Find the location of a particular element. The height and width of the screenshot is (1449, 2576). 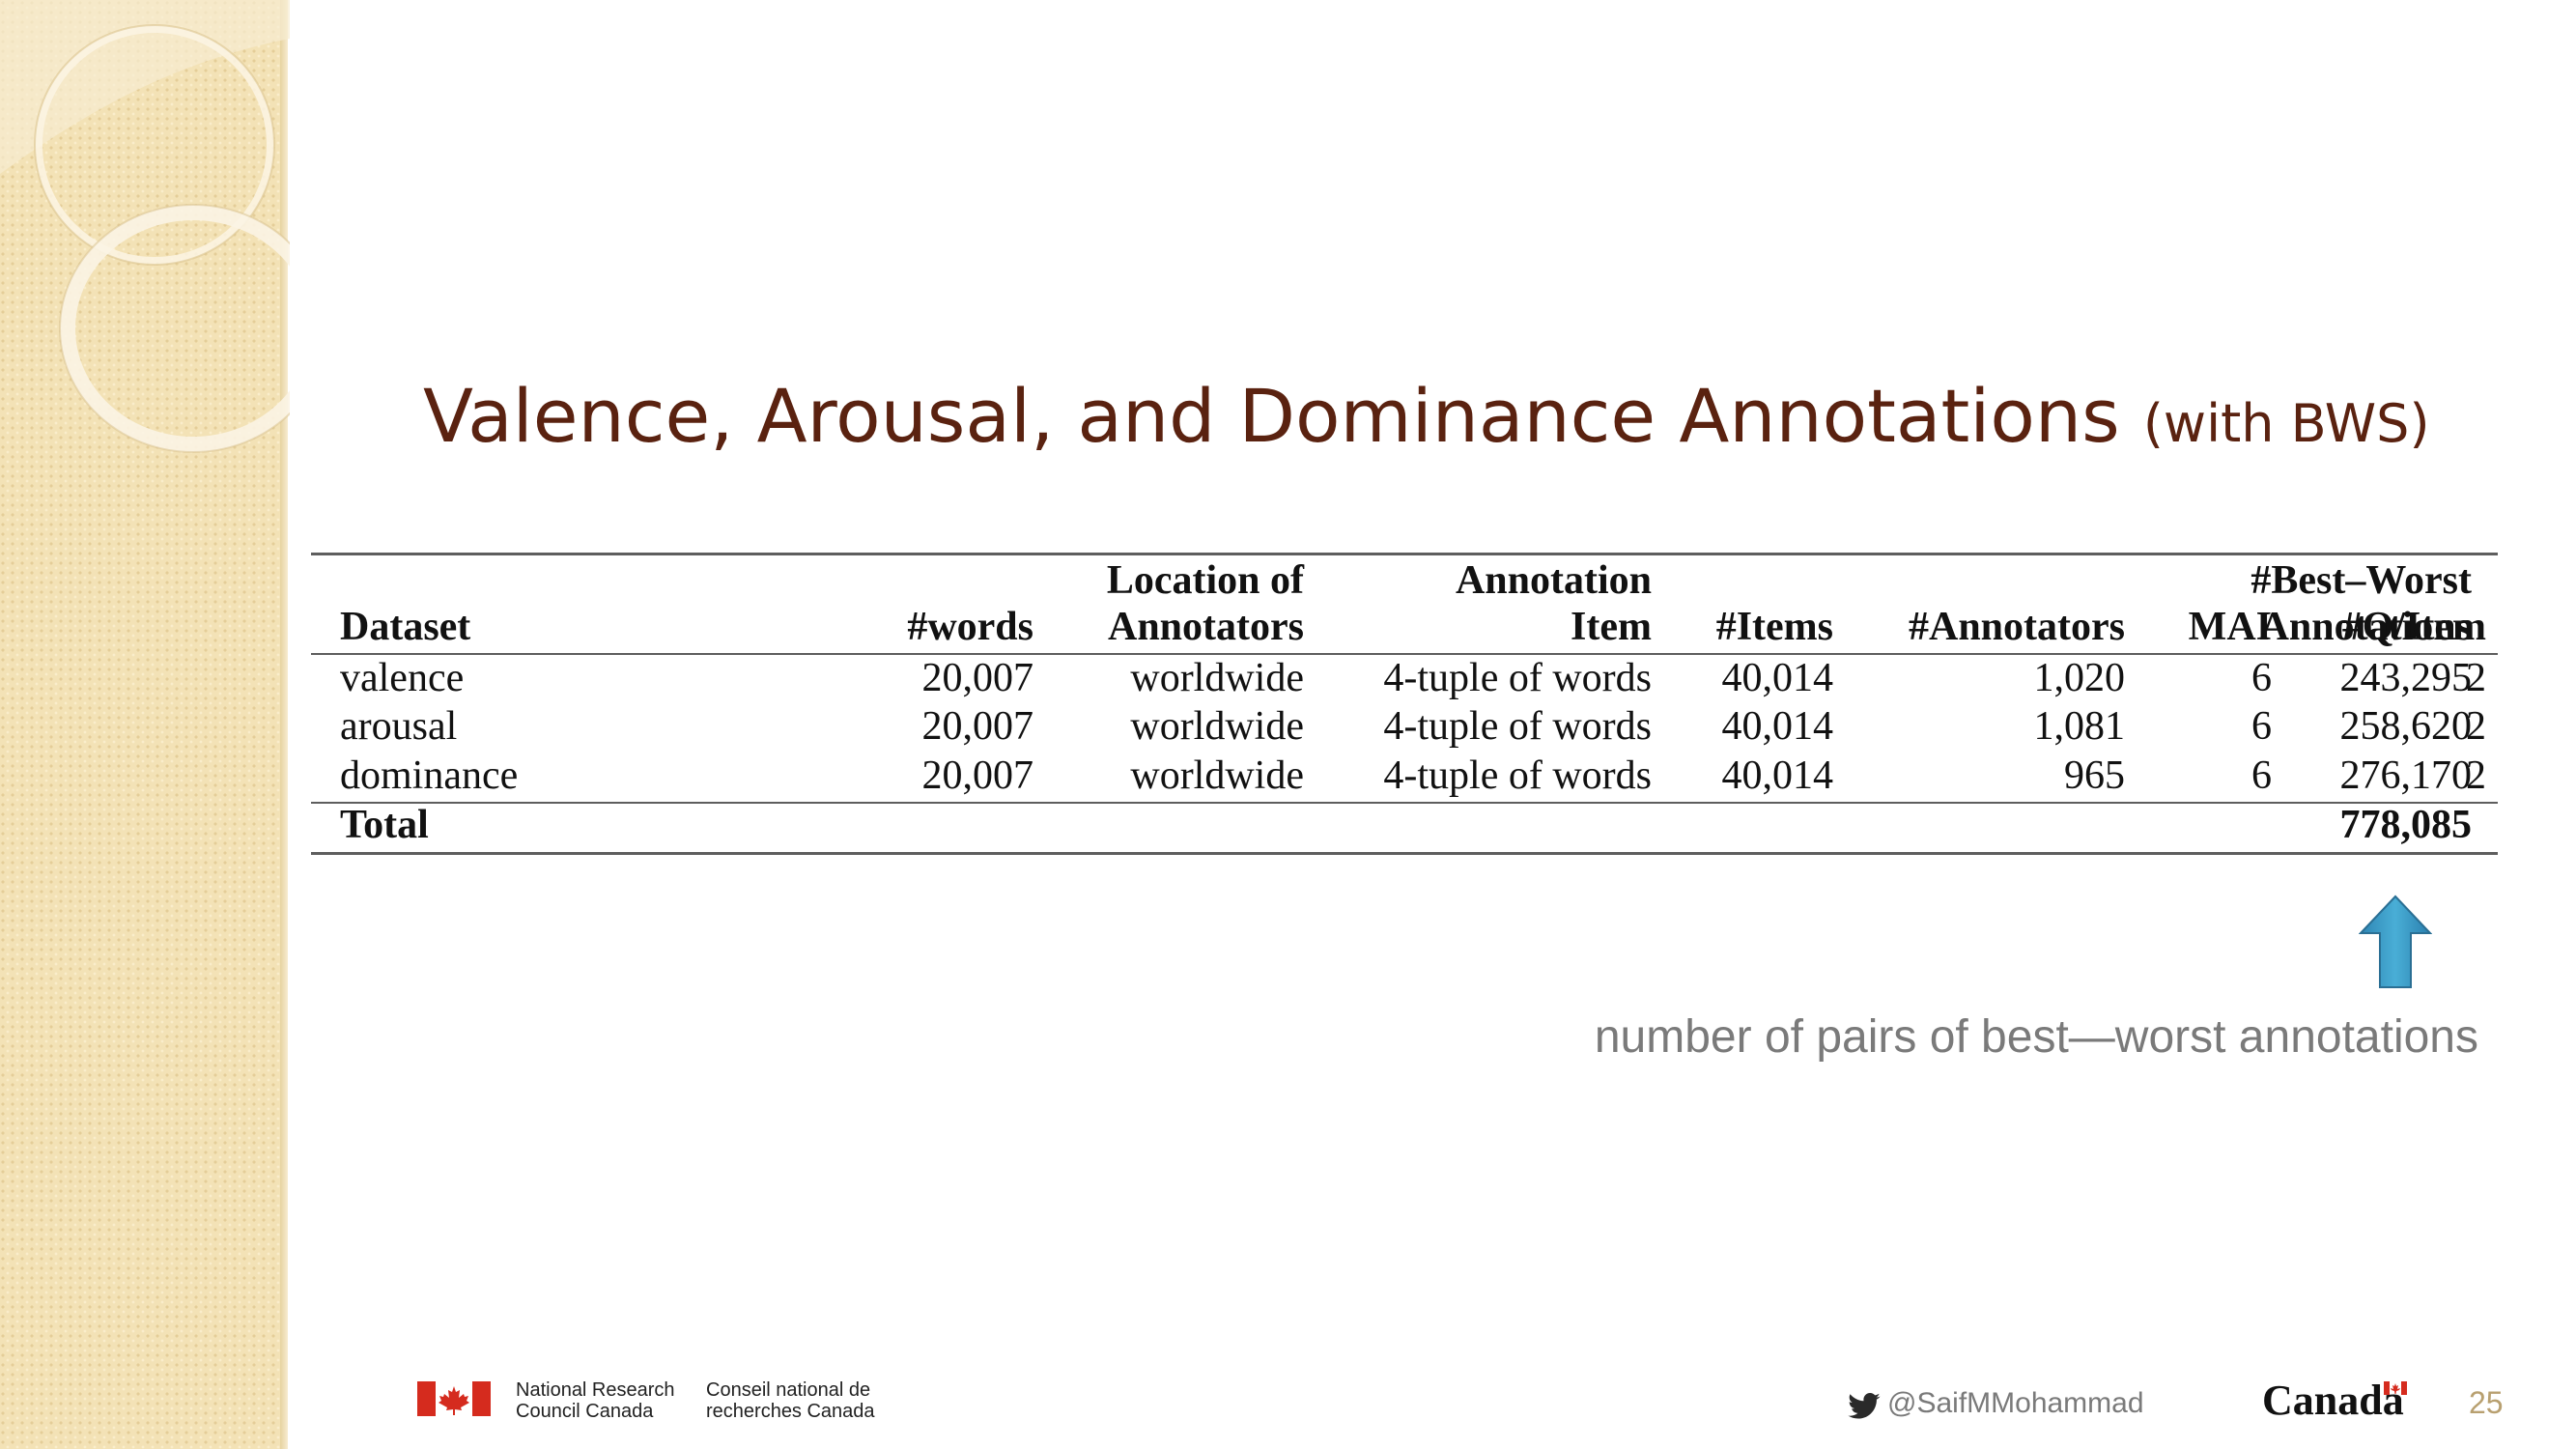

table-row-bw: 276,170 is located at coordinates (2406, 775).